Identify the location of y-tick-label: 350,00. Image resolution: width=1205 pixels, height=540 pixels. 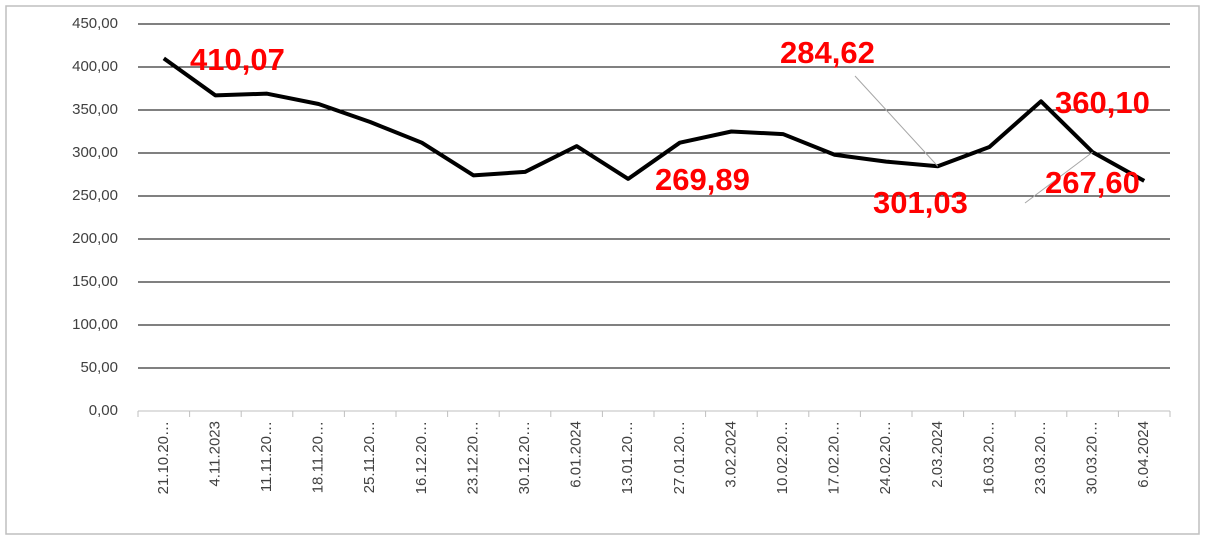
(95, 109).